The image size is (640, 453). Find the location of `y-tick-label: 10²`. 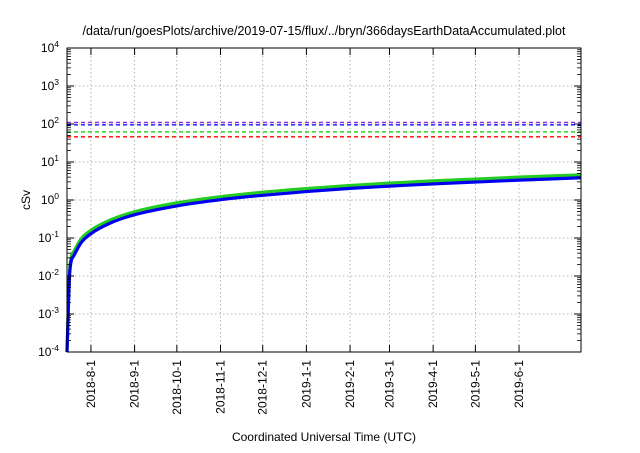

y-tick-label: 10² is located at coordinates (50, 123).